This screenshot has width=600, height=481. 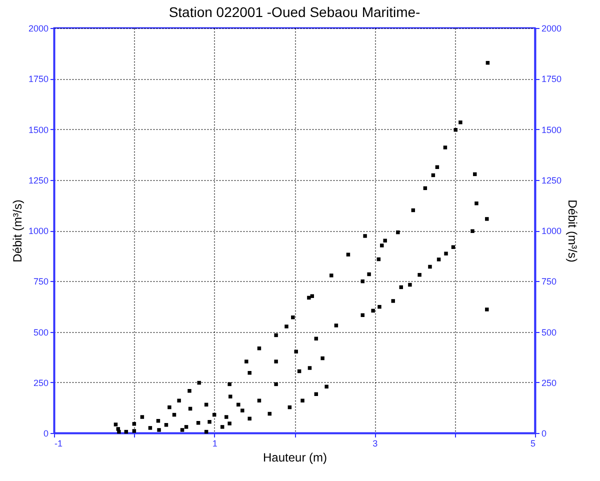 I want to click on x-axis-title: Hauteur (m), so click(x=295, y=457).